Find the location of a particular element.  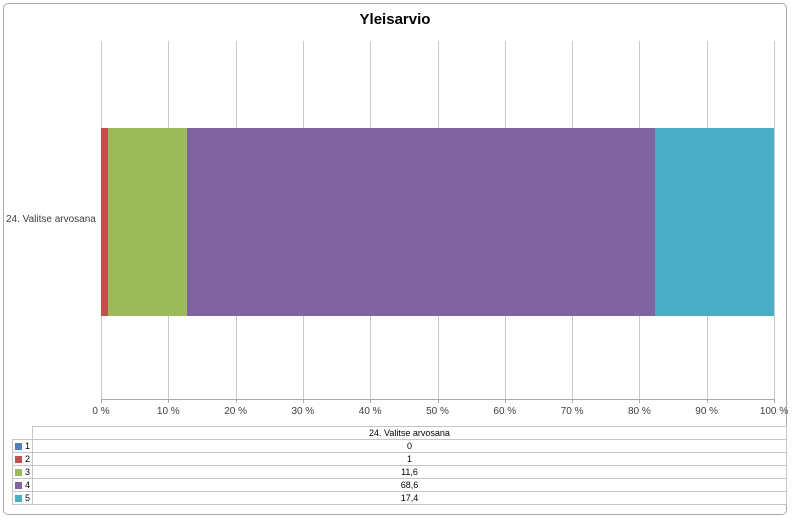

legend-key-5: 5 is located at coordinates (22, 498).